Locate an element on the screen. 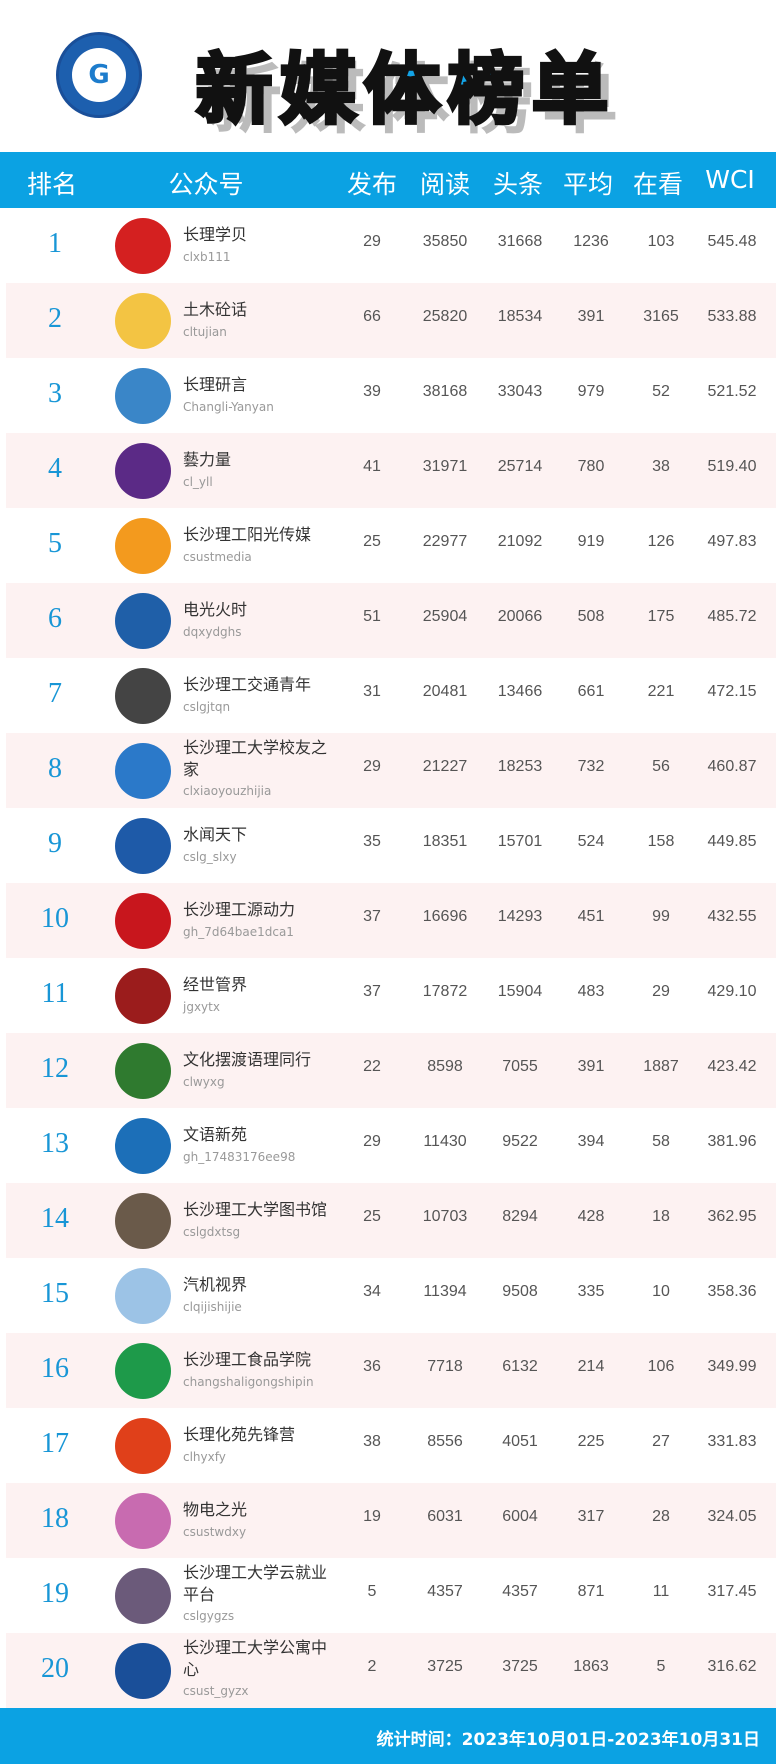  cell-wci: 519.40 is located at coordinates (732, 466).